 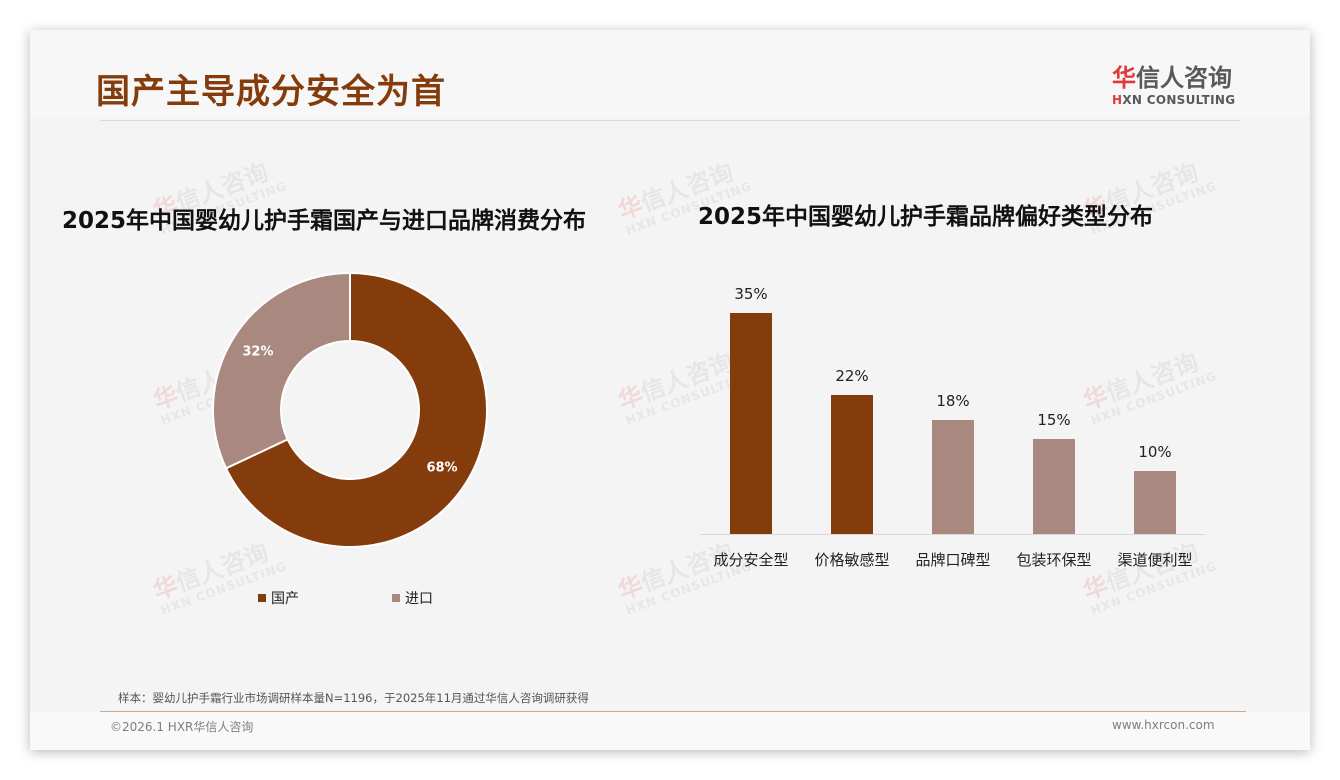 What do you see at coordinates (324, 221) in the screenshot?
I see `donut-chart-title: 2025年中国婴幼儿护手霜国产与进口品牌消费分布` at bounding box center [324, 221].